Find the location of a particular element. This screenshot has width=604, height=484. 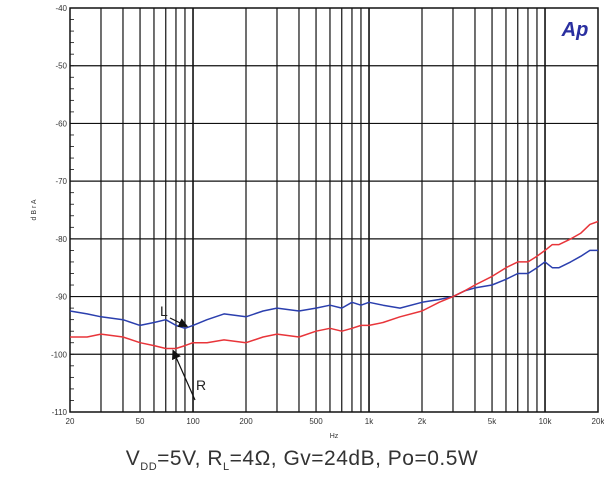

y-tick-label: -40 is located at coordinates (61, 8).